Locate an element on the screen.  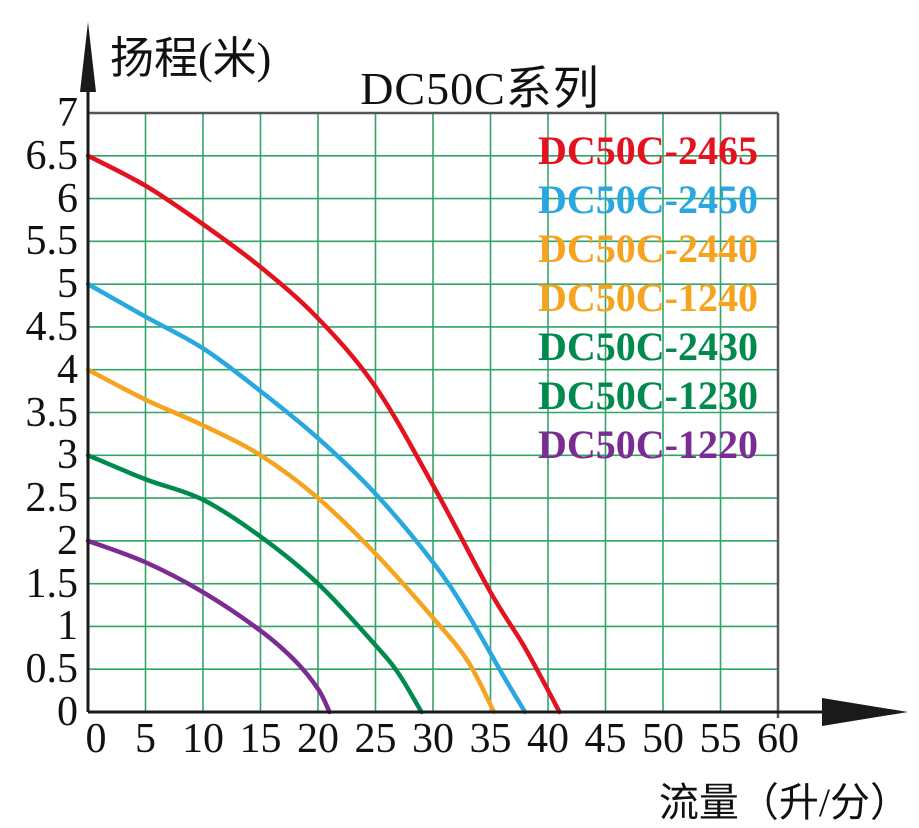
y-tick-label: 1.5 is located at coordinates (52, 583).